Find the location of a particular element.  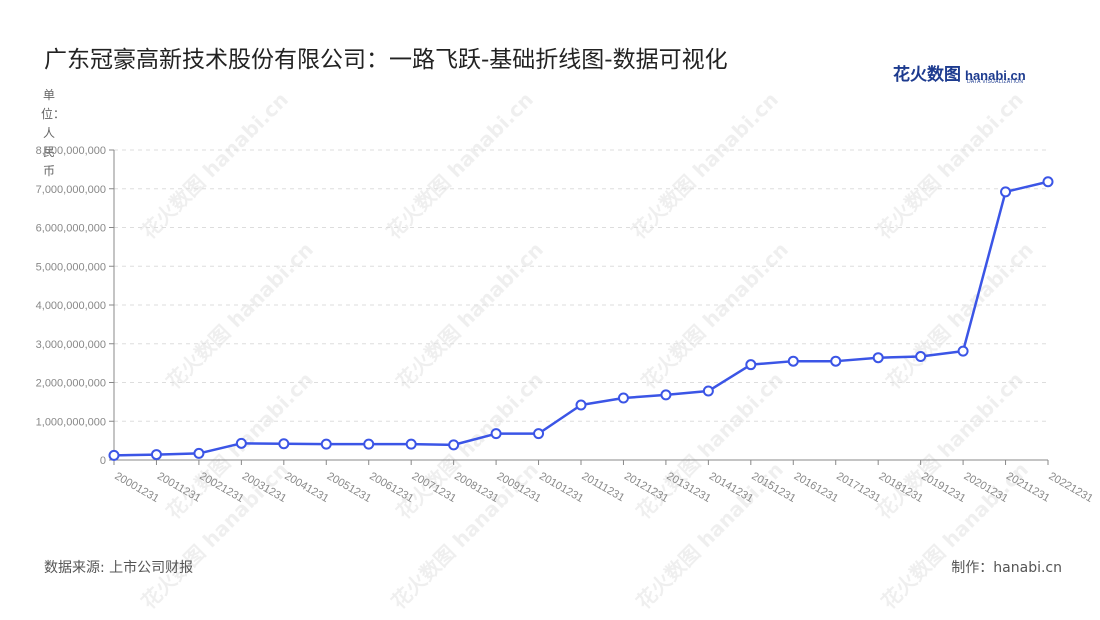

x-tick-label: 20141231 is located at coordinates (731, 487).